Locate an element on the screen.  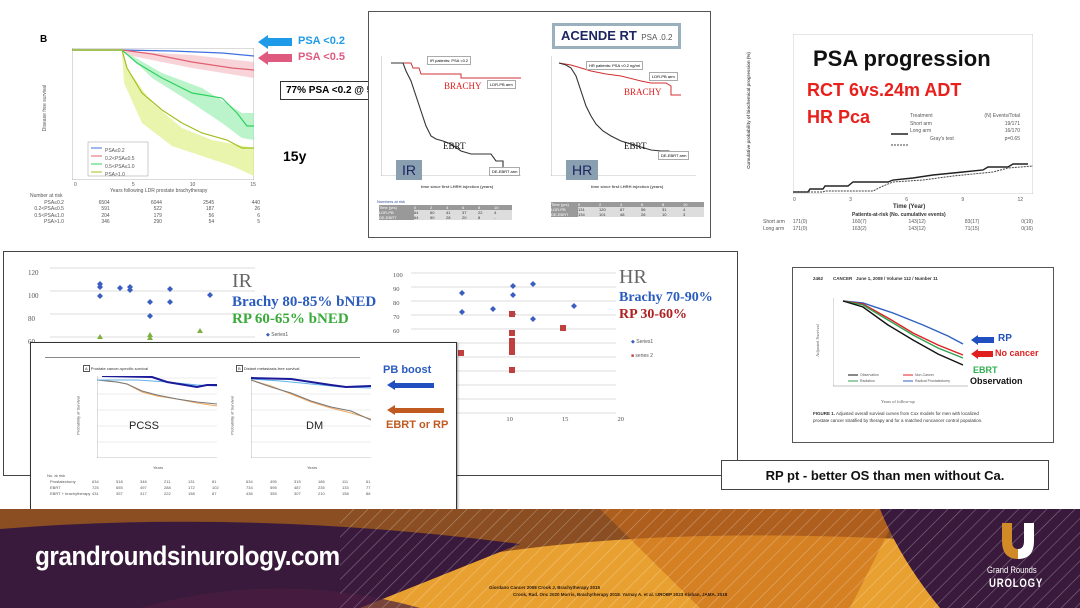
risk-label: 0.2<PSA≤0.5 is located at coordinates (49, 209).